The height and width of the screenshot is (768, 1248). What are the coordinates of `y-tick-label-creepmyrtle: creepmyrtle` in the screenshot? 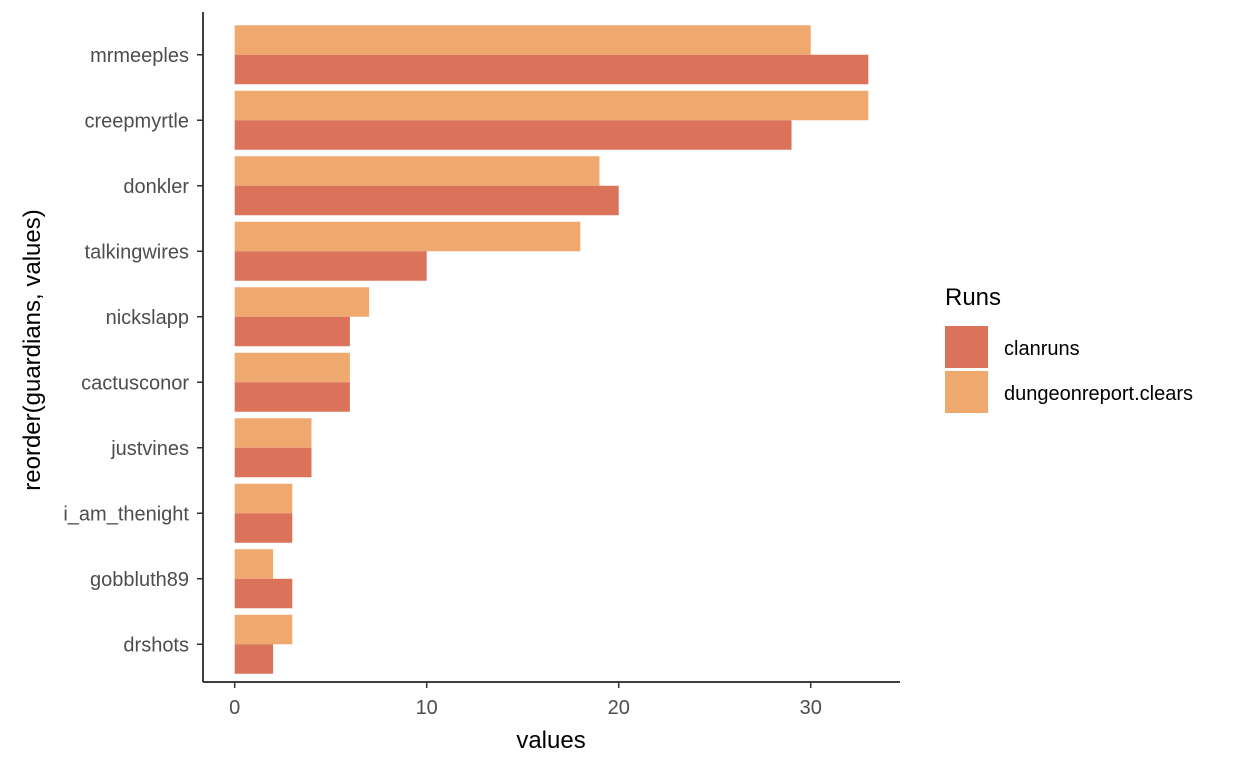 It's located at (137, 121).